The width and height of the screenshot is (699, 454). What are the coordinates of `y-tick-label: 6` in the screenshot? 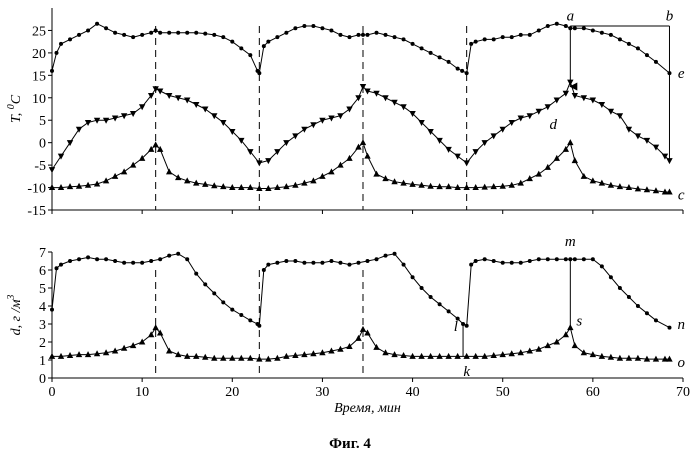 It's located at (42, 271).